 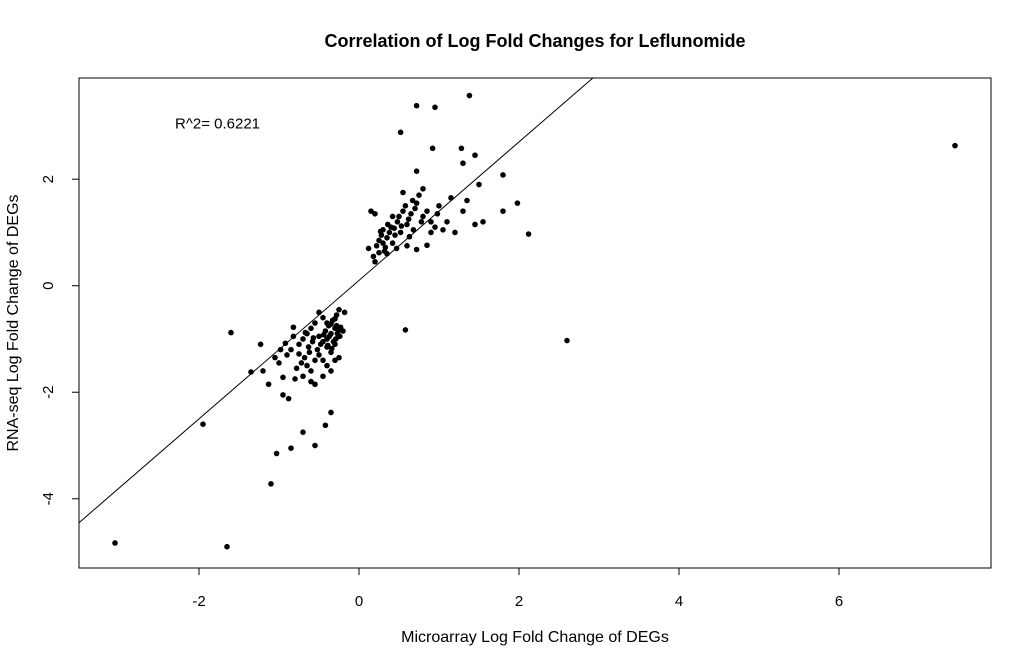 I want to click on x-tick-label: 6, so click(x=839, y=601).